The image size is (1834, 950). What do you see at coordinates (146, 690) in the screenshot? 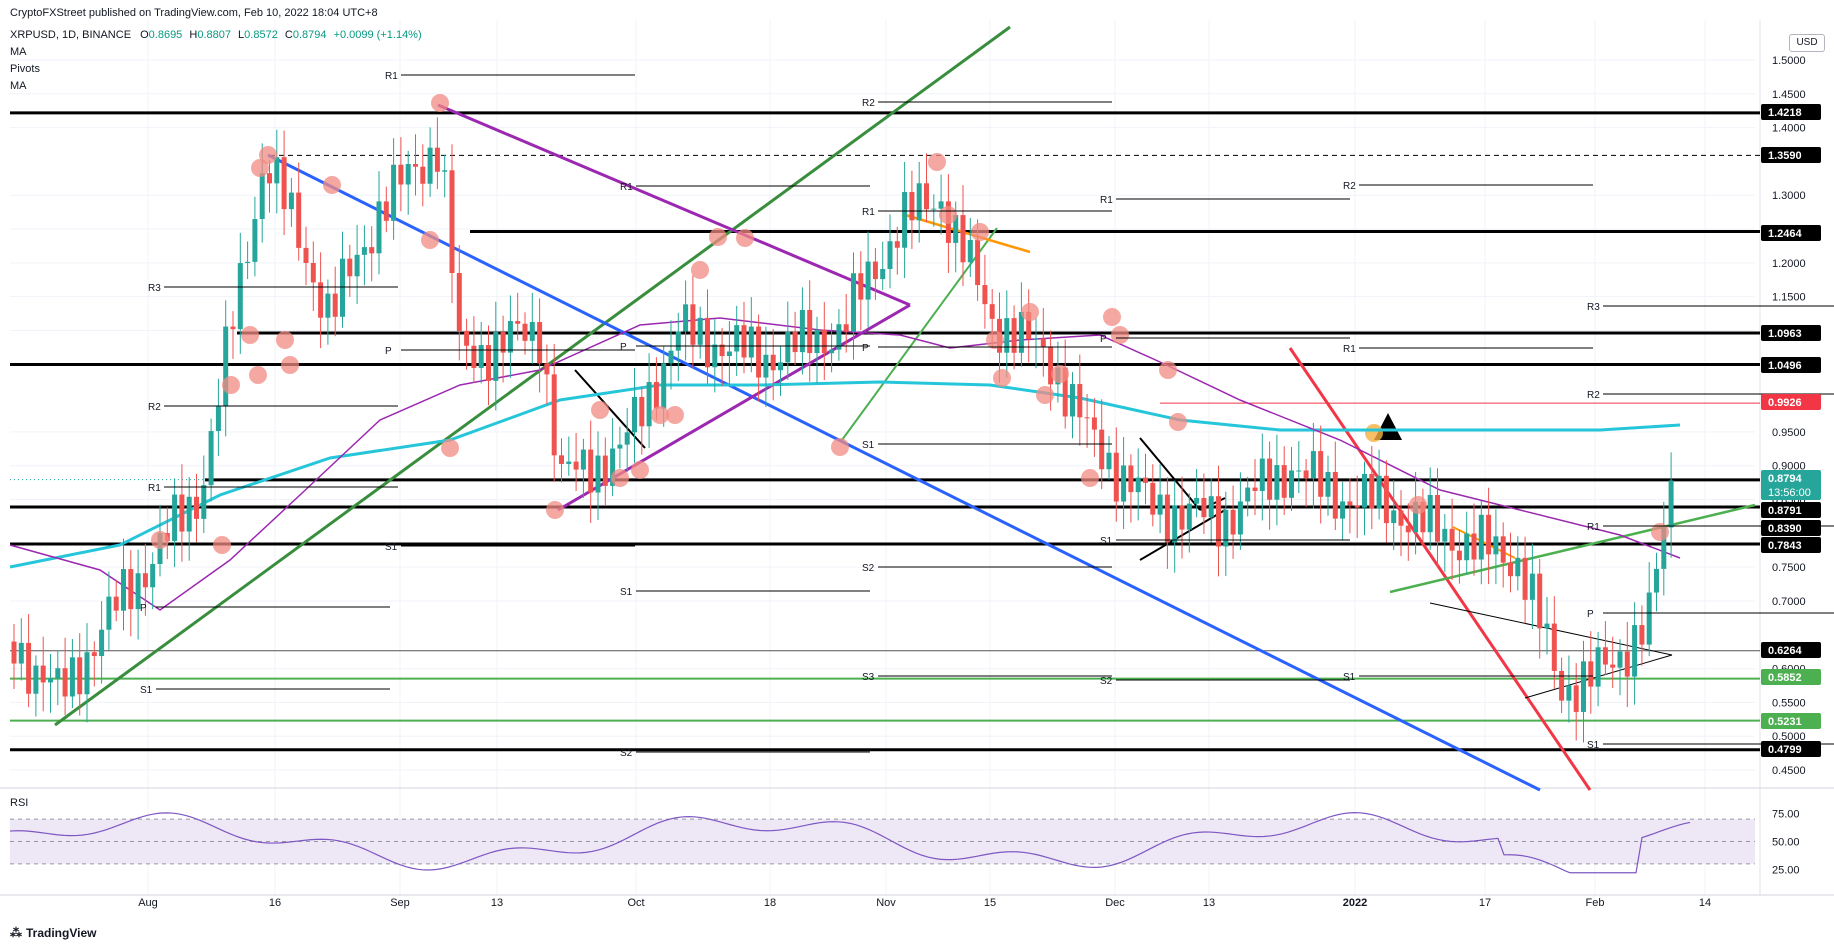
I see `pivot-label: S1` at bounding box center [146, 690].